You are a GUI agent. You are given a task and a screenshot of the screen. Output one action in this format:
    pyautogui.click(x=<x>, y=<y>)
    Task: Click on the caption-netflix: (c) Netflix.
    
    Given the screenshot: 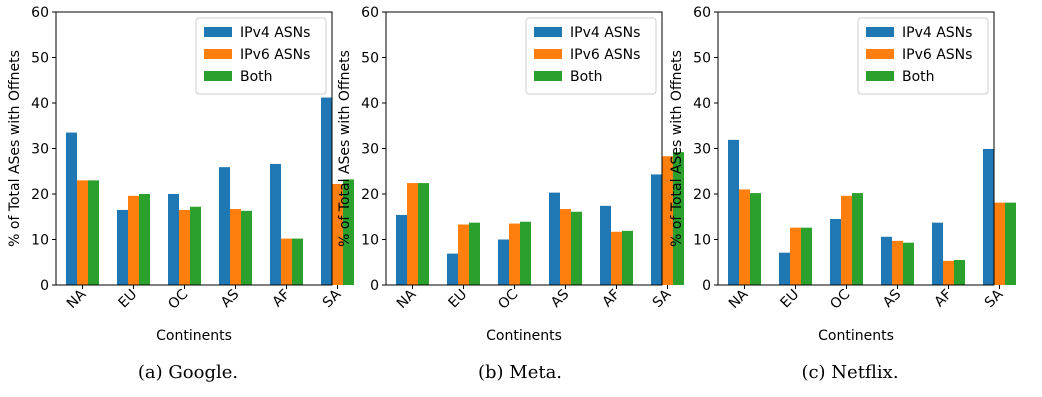 What is the action you would take?
    pyautogui.click(x=850, y=372)
    